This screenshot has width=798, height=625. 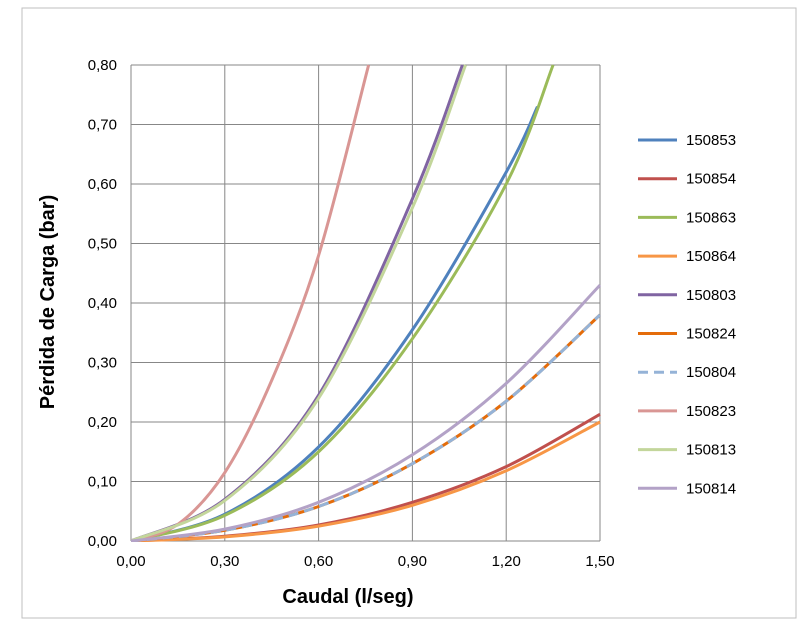 What do you see at coordinates (506, 561) in the screenshot?
I see `x-tick-label: 1,20` at bounding box center [506, 561].